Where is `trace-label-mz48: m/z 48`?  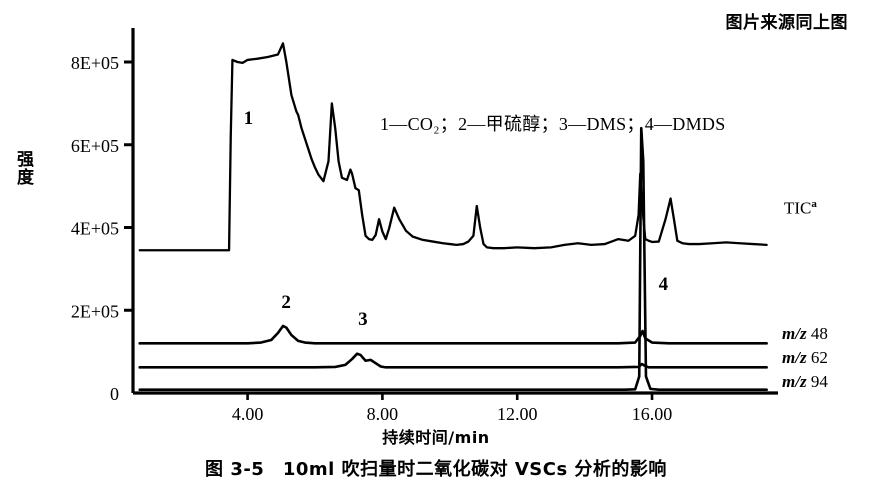 trace-label-mz48: m/z 48 is located at coordinates (805, 334).